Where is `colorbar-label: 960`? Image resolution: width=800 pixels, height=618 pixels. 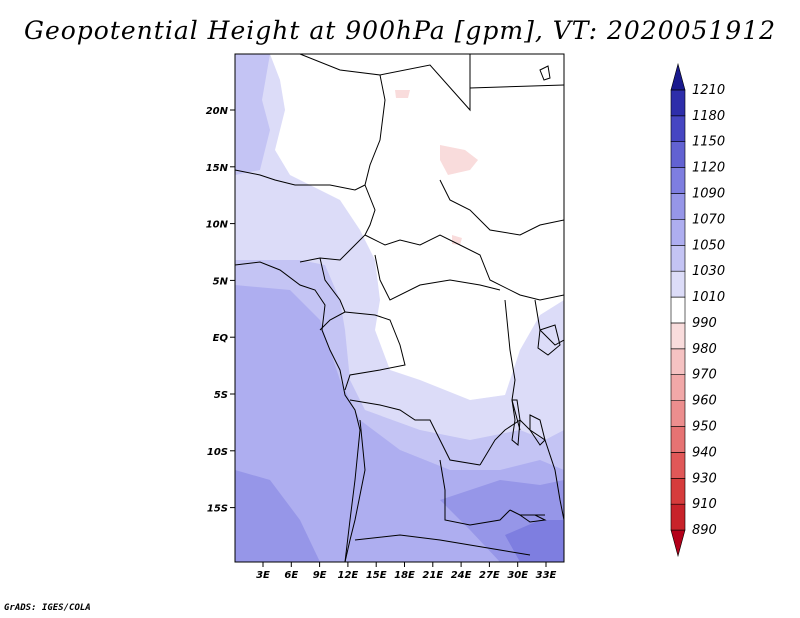
colorbar-label: 960 is located at coordinates (704, 401).